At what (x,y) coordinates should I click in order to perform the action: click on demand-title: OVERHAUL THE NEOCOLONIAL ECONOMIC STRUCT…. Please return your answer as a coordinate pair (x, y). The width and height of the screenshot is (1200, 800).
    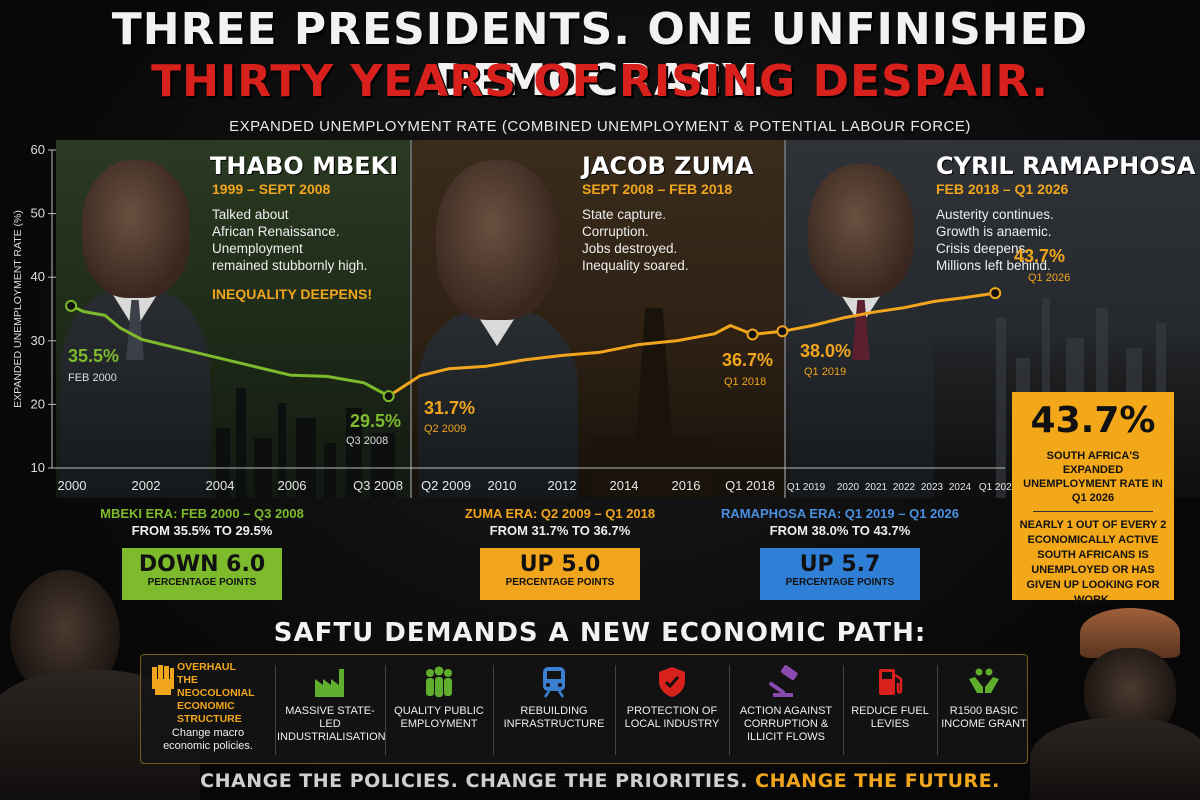
    Looking at the image, I should click on (216, 693).